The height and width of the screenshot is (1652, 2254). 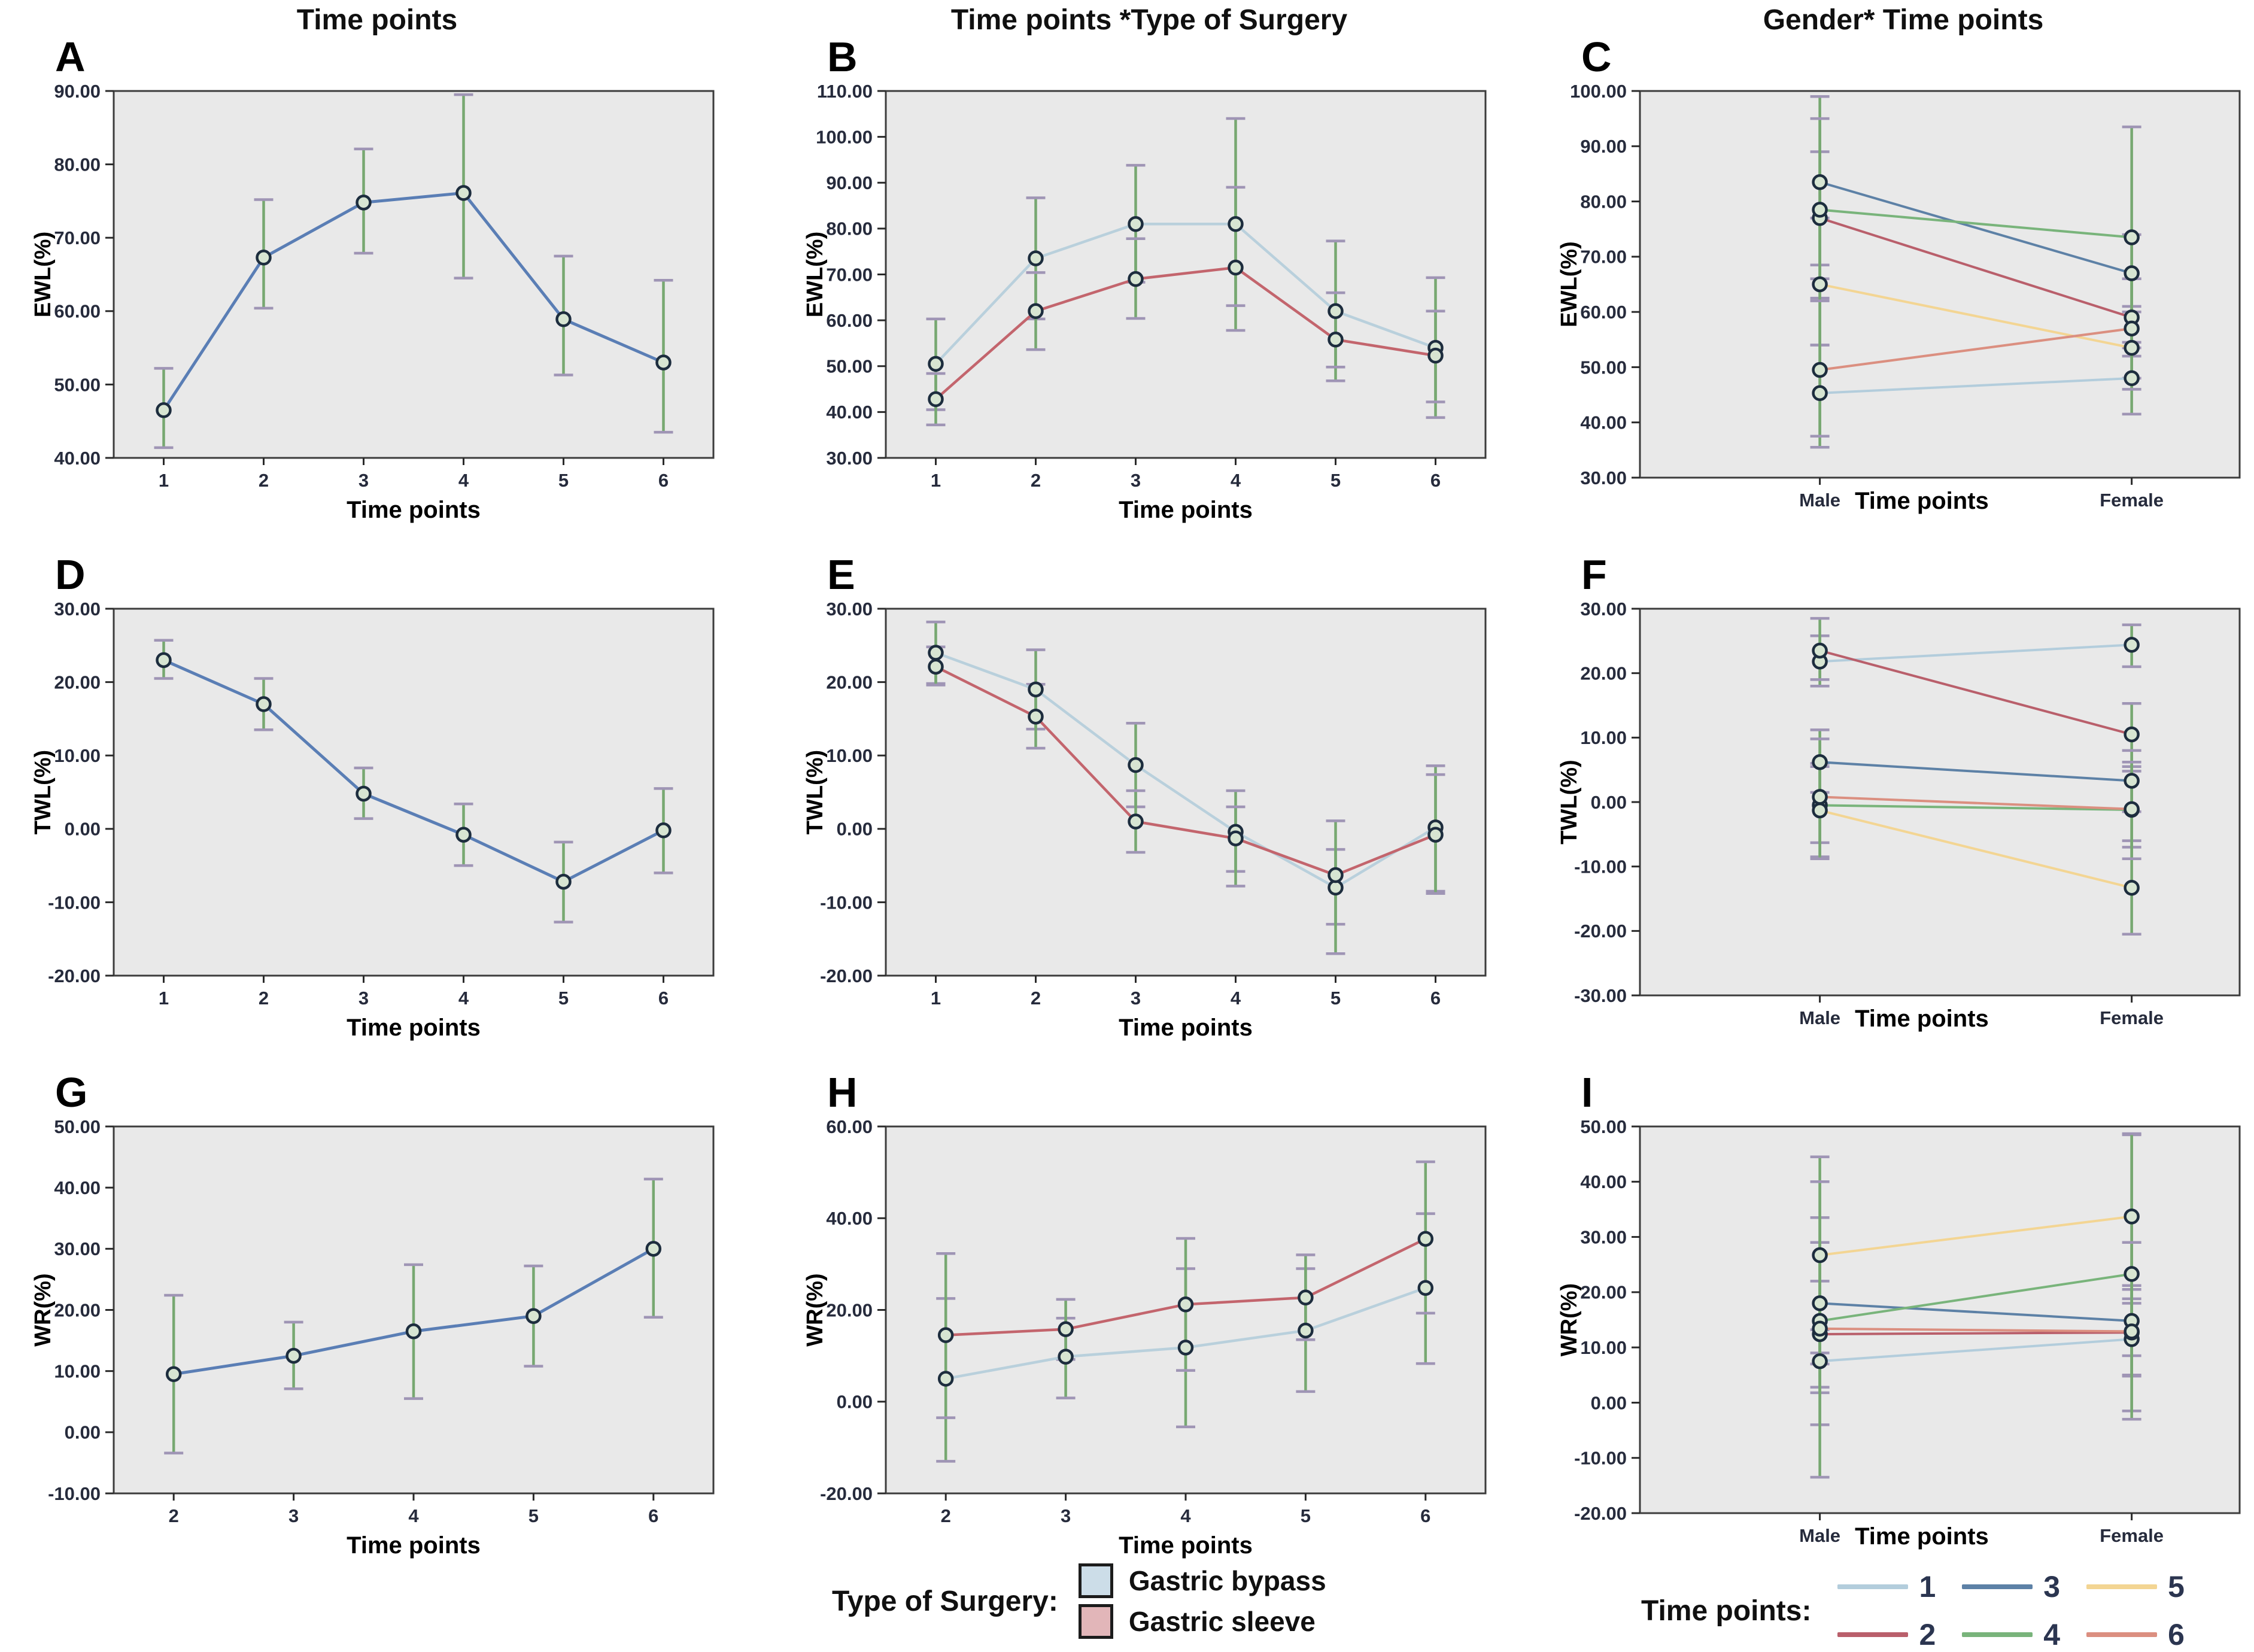 I want to click on svg-text: Male, so click(x=1819, y=1017).